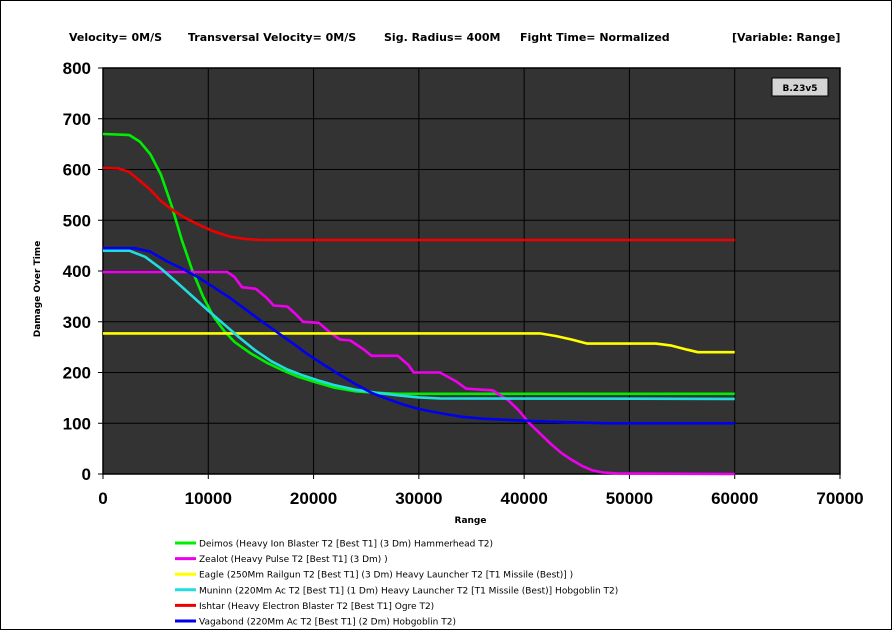 The height and width of the screenshot is (632, 894). Describe the element at coordinates (272, 37) in the screenshot. I see `transversal-velocity-label: Transversal Velocity= 0M/S` at that location.